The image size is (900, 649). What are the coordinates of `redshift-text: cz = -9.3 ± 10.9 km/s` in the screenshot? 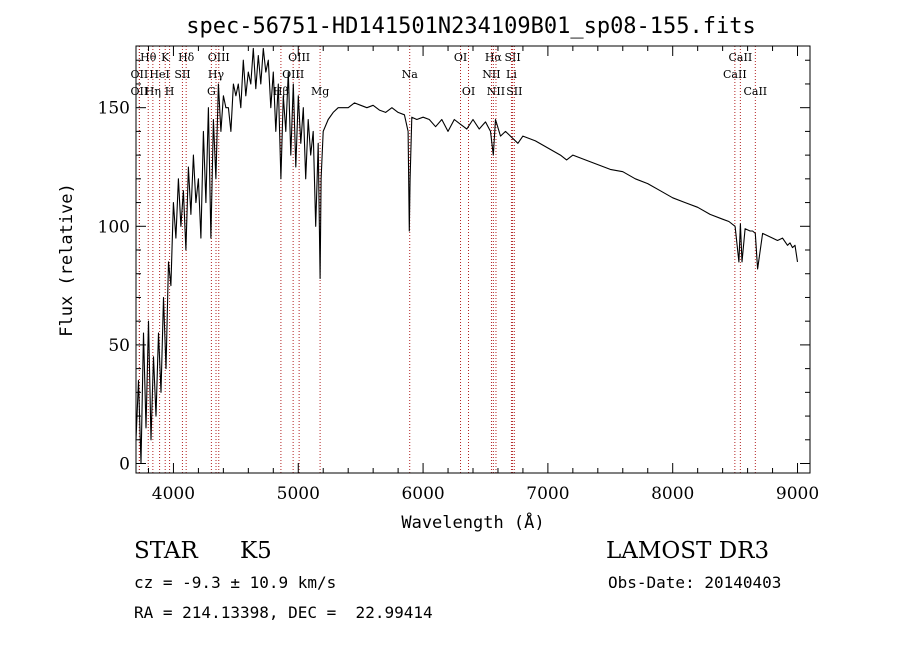 It's located at (235, 582).